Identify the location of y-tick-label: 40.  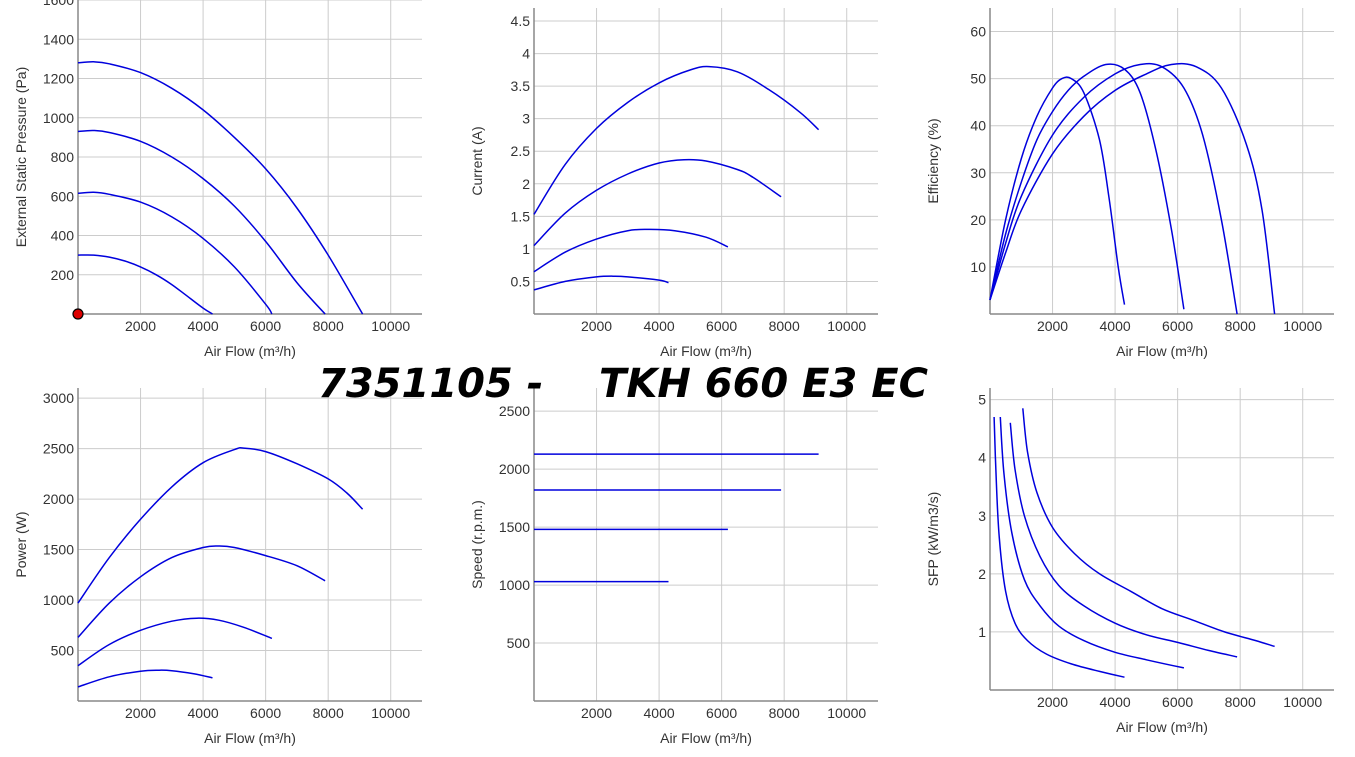
(978, 126).